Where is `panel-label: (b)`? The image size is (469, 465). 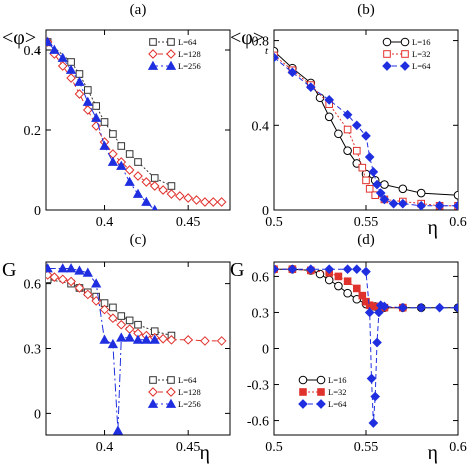 panel-label: (b) is located at coordinates (366, 10).